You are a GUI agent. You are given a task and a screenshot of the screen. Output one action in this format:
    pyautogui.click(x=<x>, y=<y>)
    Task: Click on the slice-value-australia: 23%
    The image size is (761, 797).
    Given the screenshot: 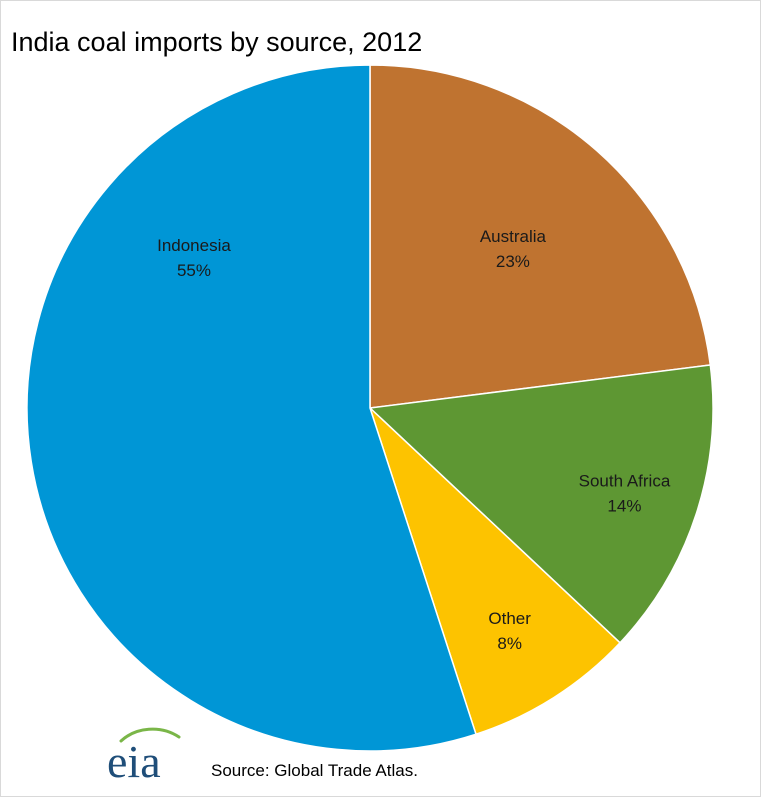 What is the action you would take?
    pyautogui.click(x=513, y=261)
    